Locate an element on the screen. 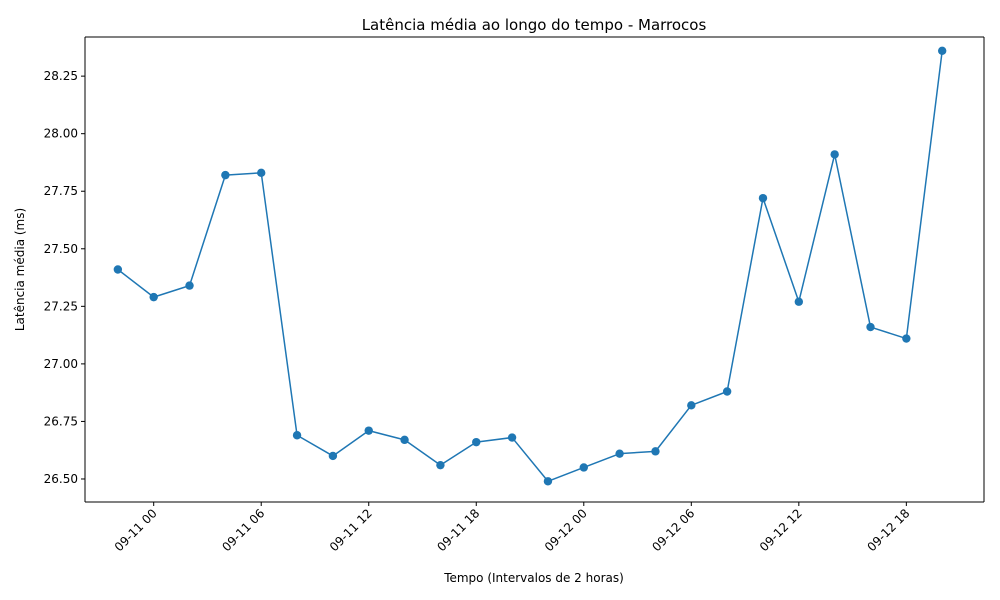  y-tick-label: 27.00 is located at coordinates (61, 364).